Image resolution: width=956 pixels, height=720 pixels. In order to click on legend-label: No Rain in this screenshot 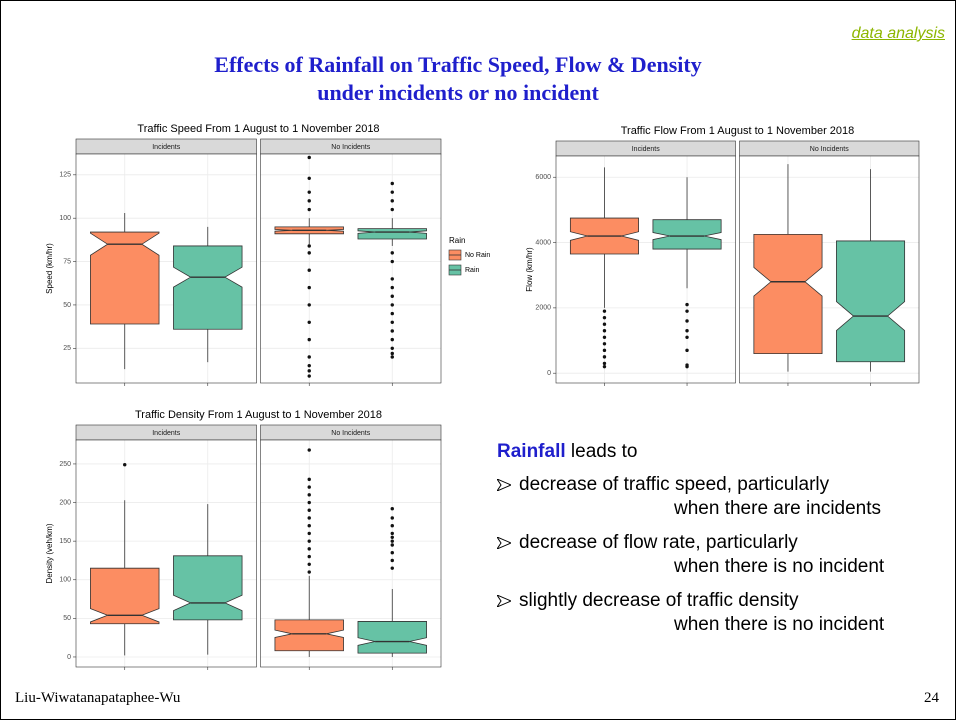, I will do `click(477, 255)`.